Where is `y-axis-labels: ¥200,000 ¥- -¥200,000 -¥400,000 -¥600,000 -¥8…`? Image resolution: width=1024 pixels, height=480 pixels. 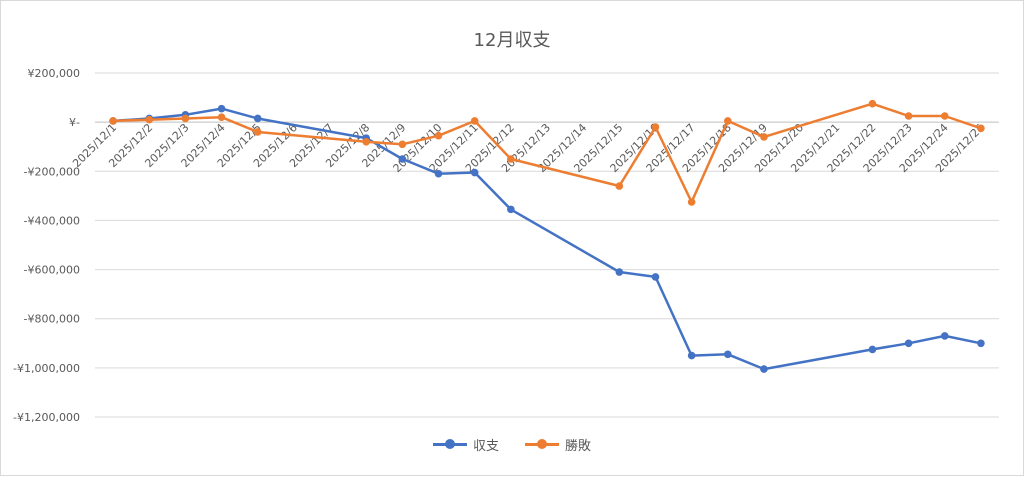
y-axis-labels: ¥200,000 ¥- -¥200,000 -¥400,000 -¥600,000 -¥8… is located at coordinates (46, 245).